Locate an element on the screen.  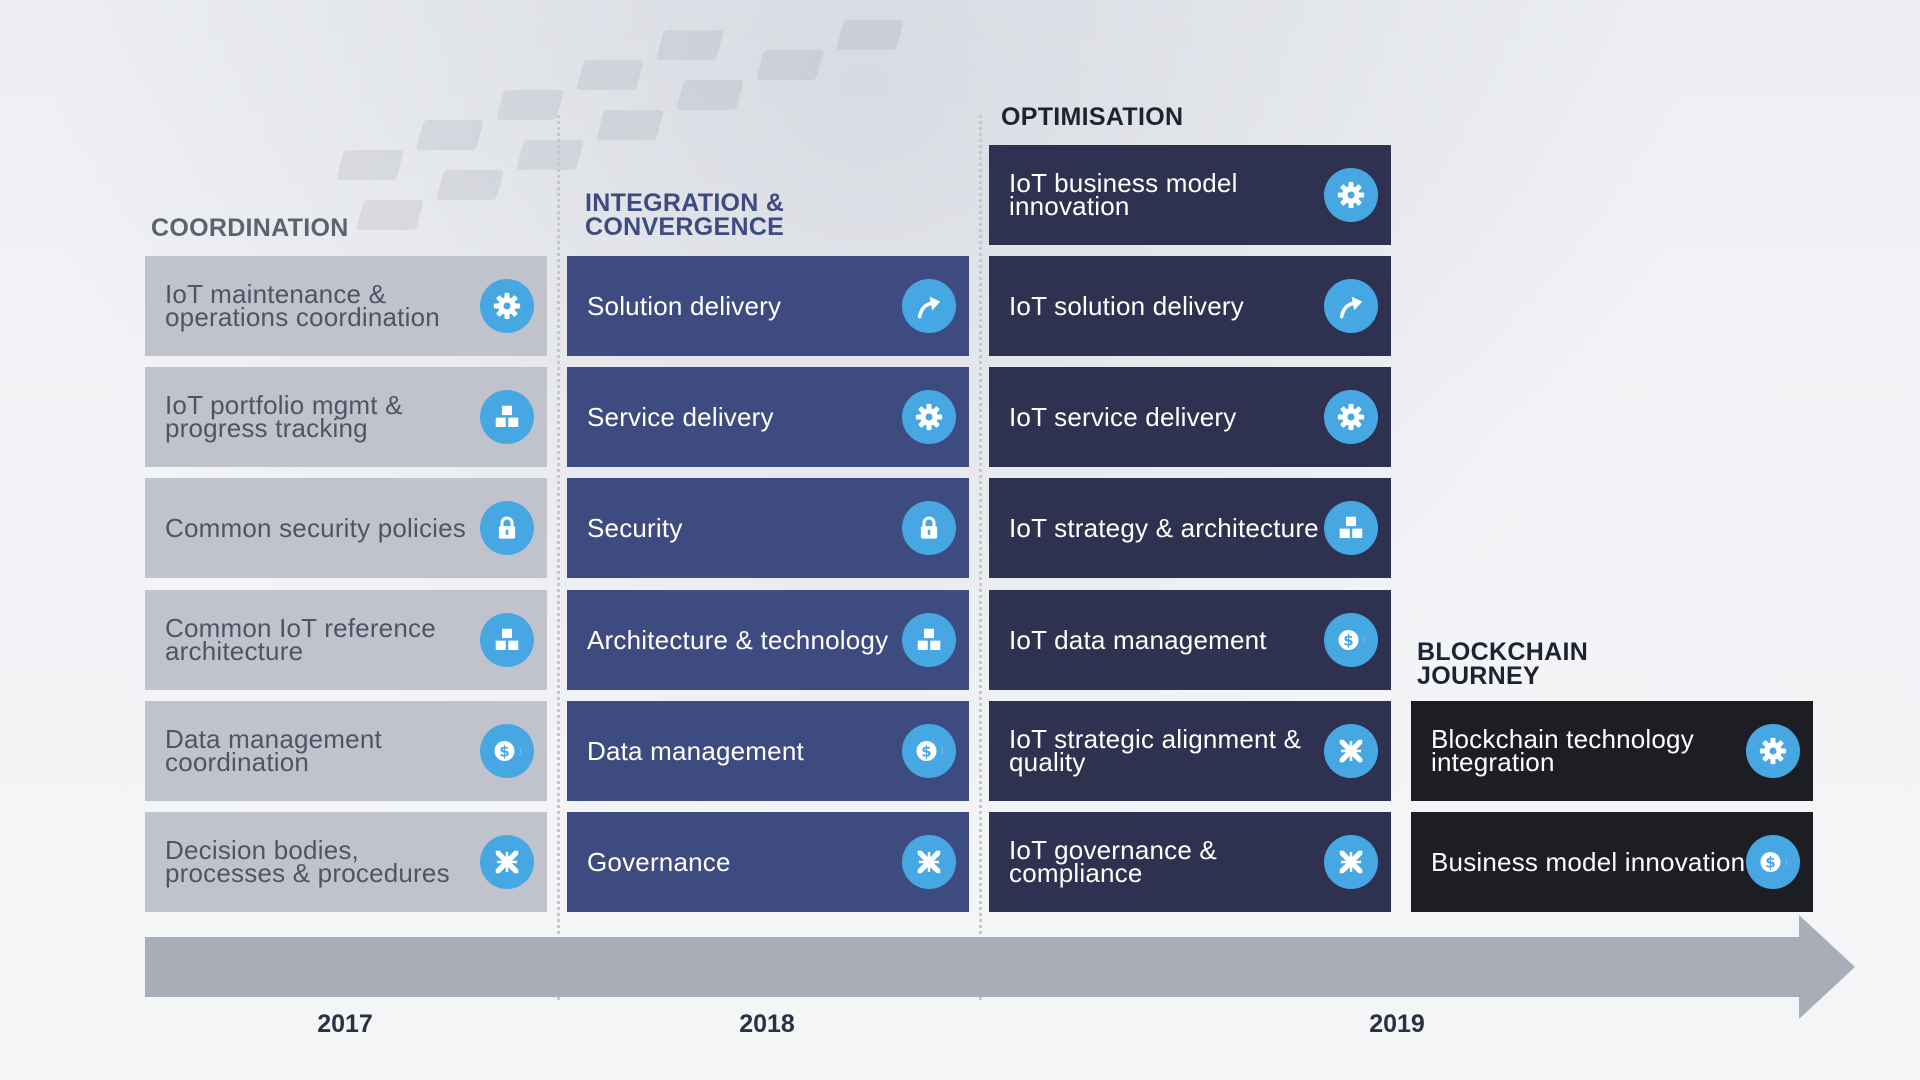
card-label: Common security policies is located at coordinates (316, 527).